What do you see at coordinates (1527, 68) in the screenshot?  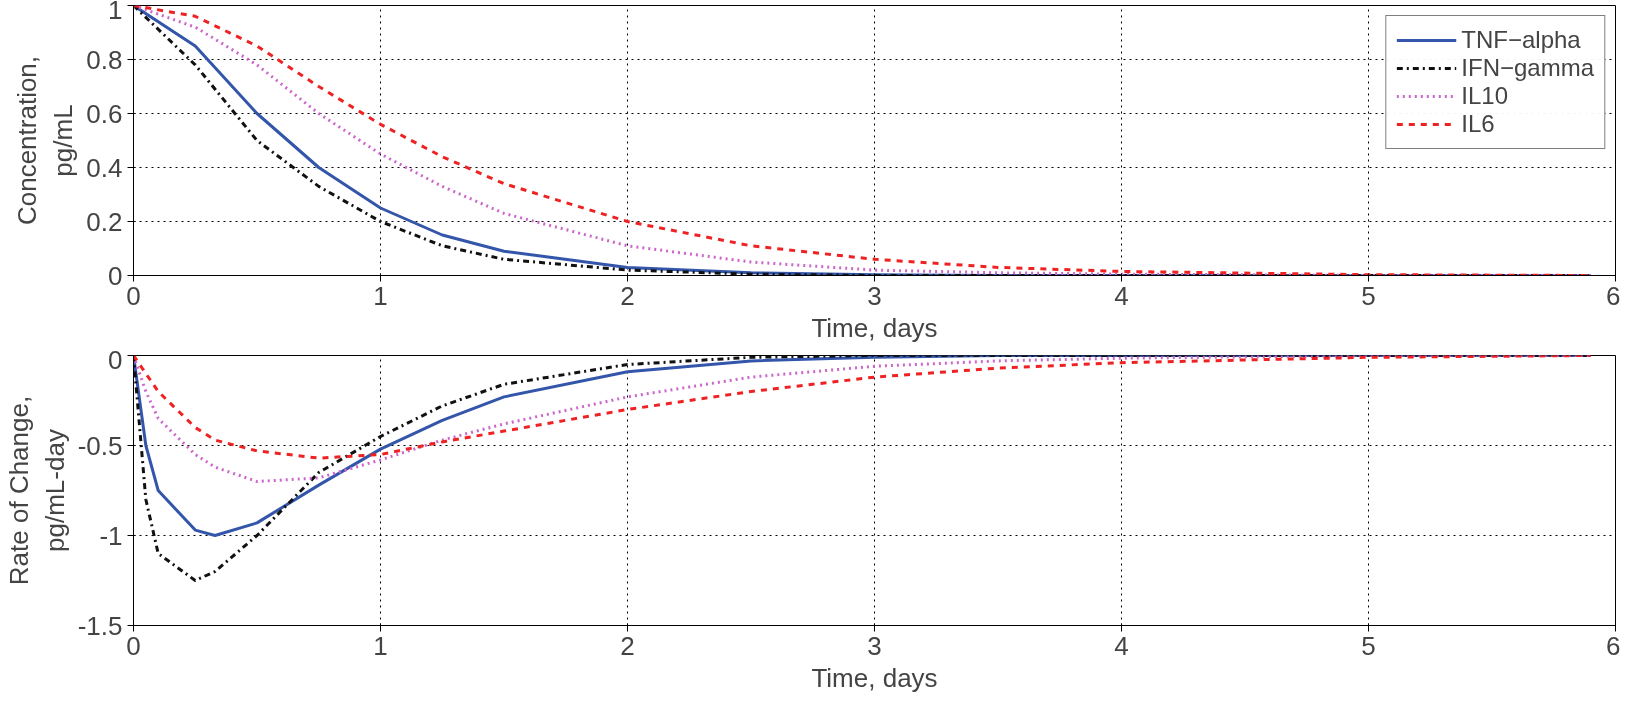 I see `legend-label: IFN−gamma` at bounding box center [1527, 68].